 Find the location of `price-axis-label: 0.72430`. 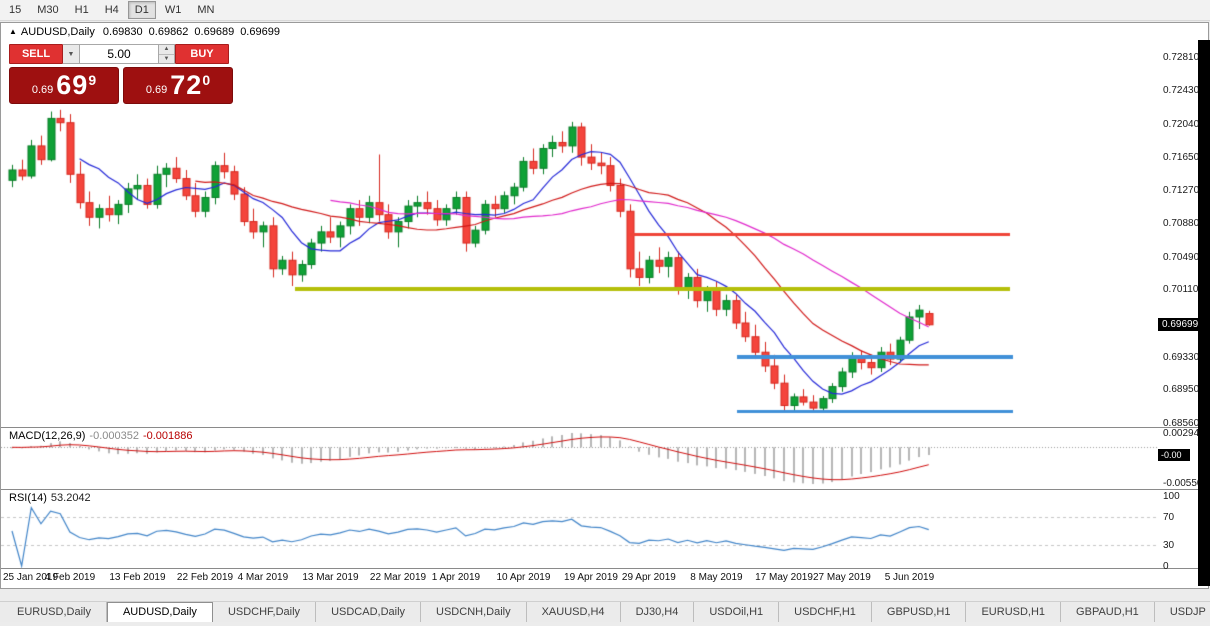

price-axis-label: 0.72430 is located at coordinates (1181, 91).